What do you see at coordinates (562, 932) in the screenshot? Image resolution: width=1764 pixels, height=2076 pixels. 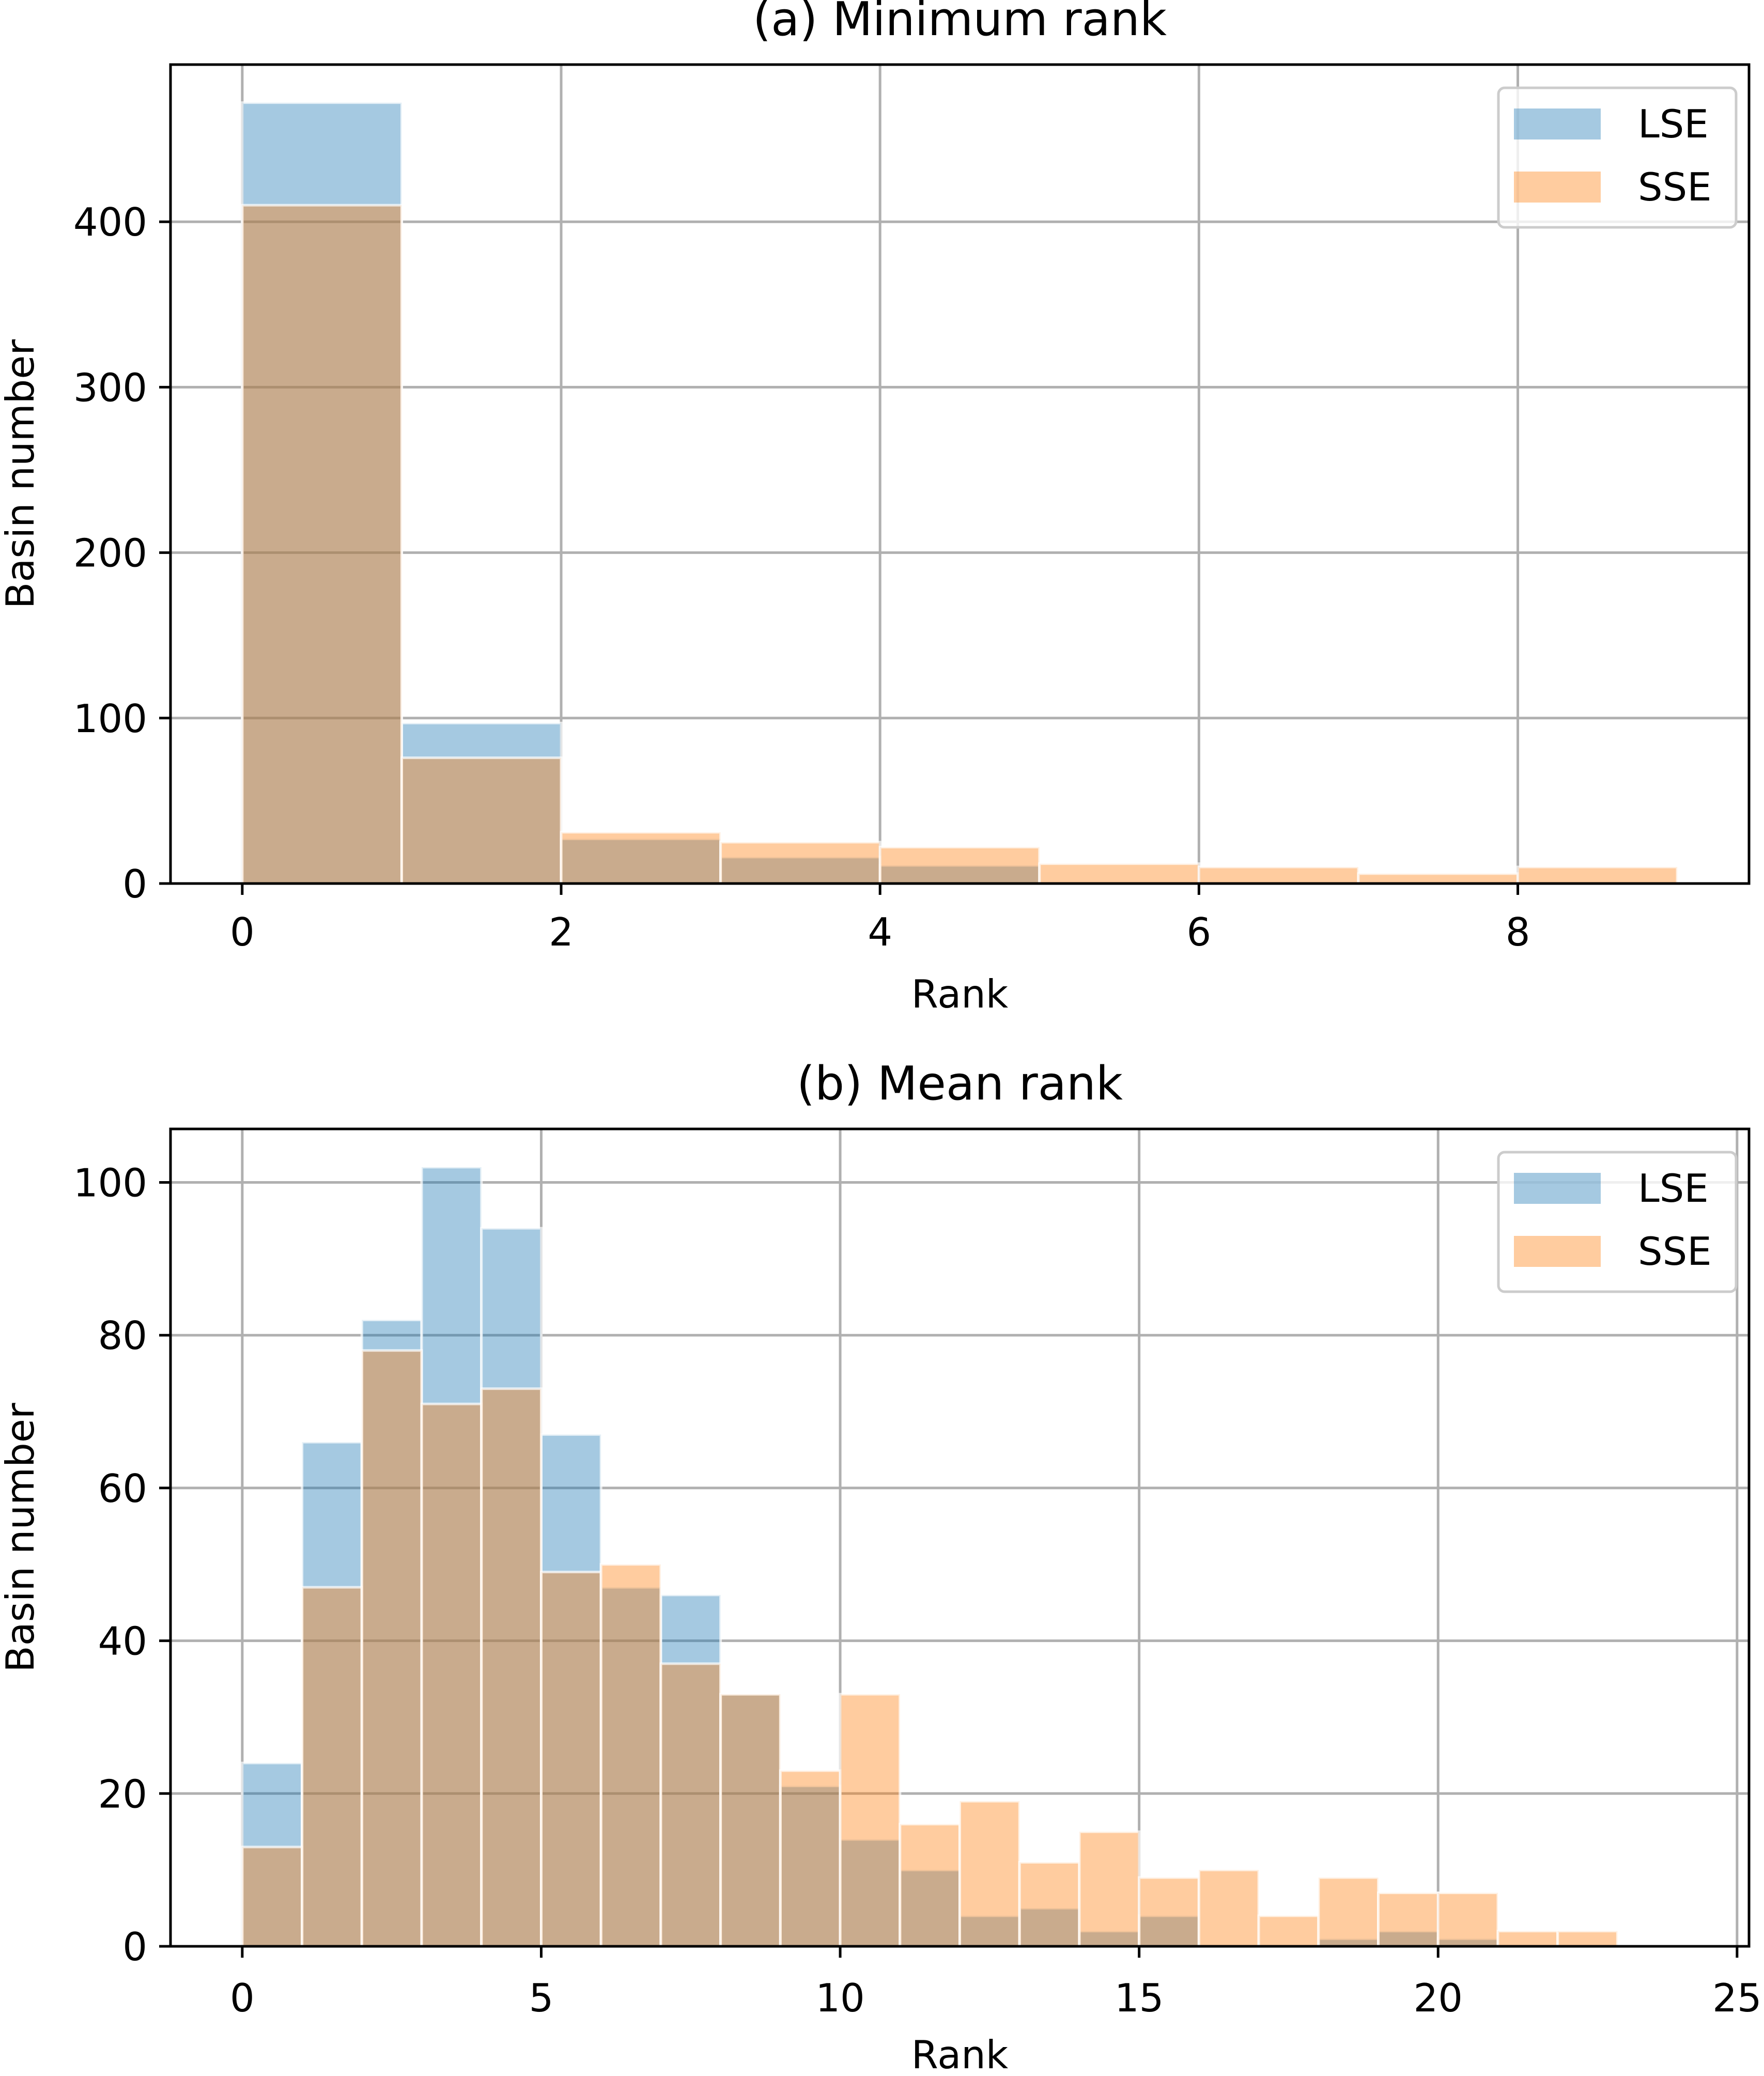 I see `x-tick-label: 2` at bounding box center [562, 932].